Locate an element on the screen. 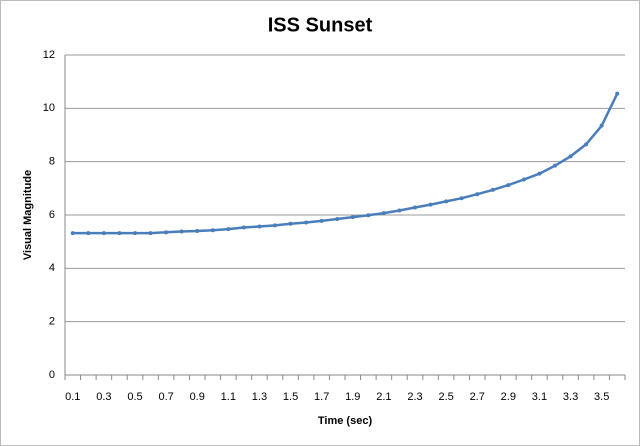  x-tick-label: 0.7 is located at coordinates (165, 397).